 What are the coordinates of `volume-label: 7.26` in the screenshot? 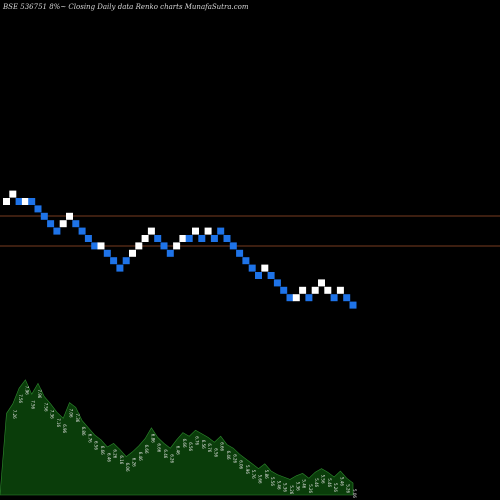 It's located at (14, 414).